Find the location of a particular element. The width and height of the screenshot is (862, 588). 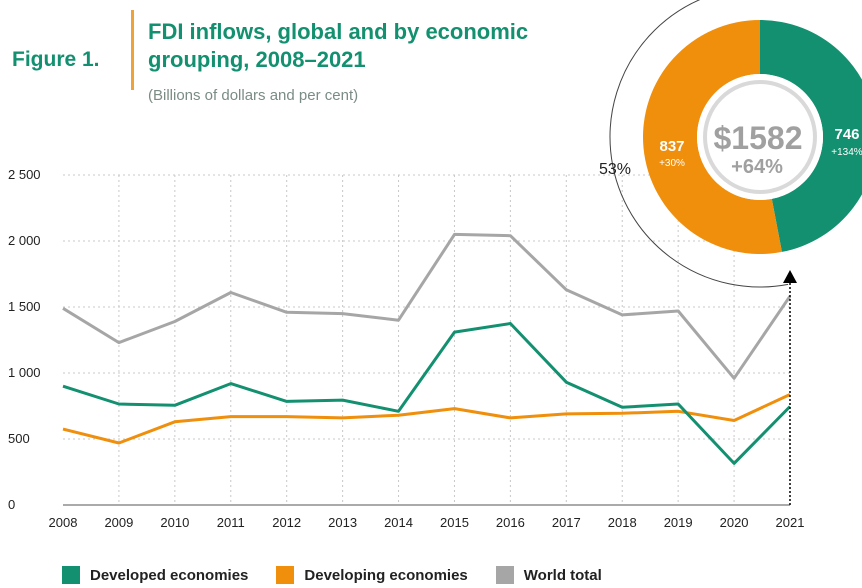

x-tick-label: 2013 is located at coordinates (342, 522).